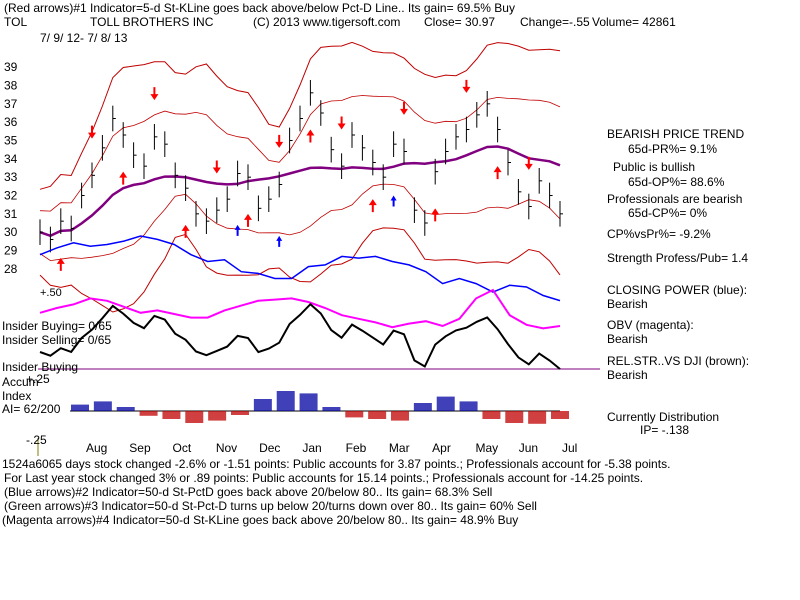 This screenshot has height=600, width=800. Describe the element at coordinates (11, 104) in the screenshot. I see `y-tick-label: 37` at that location.